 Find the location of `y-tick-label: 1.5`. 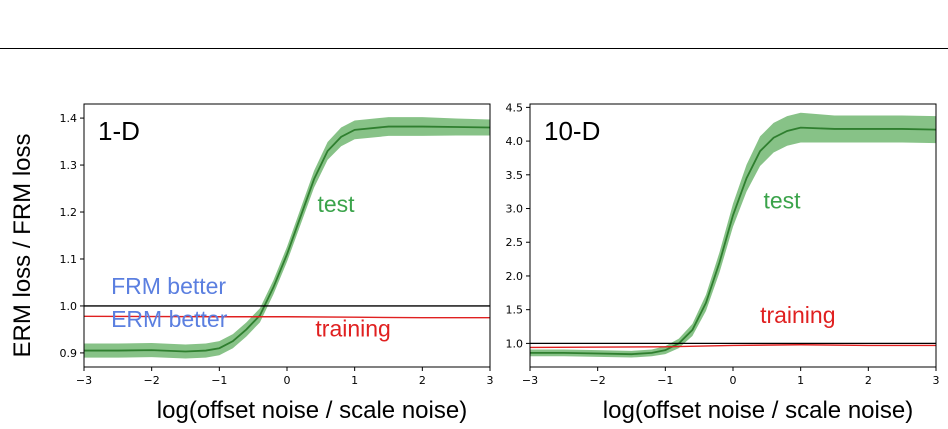

y-tick-label: 1.5 is located at coordinates (515, 310).